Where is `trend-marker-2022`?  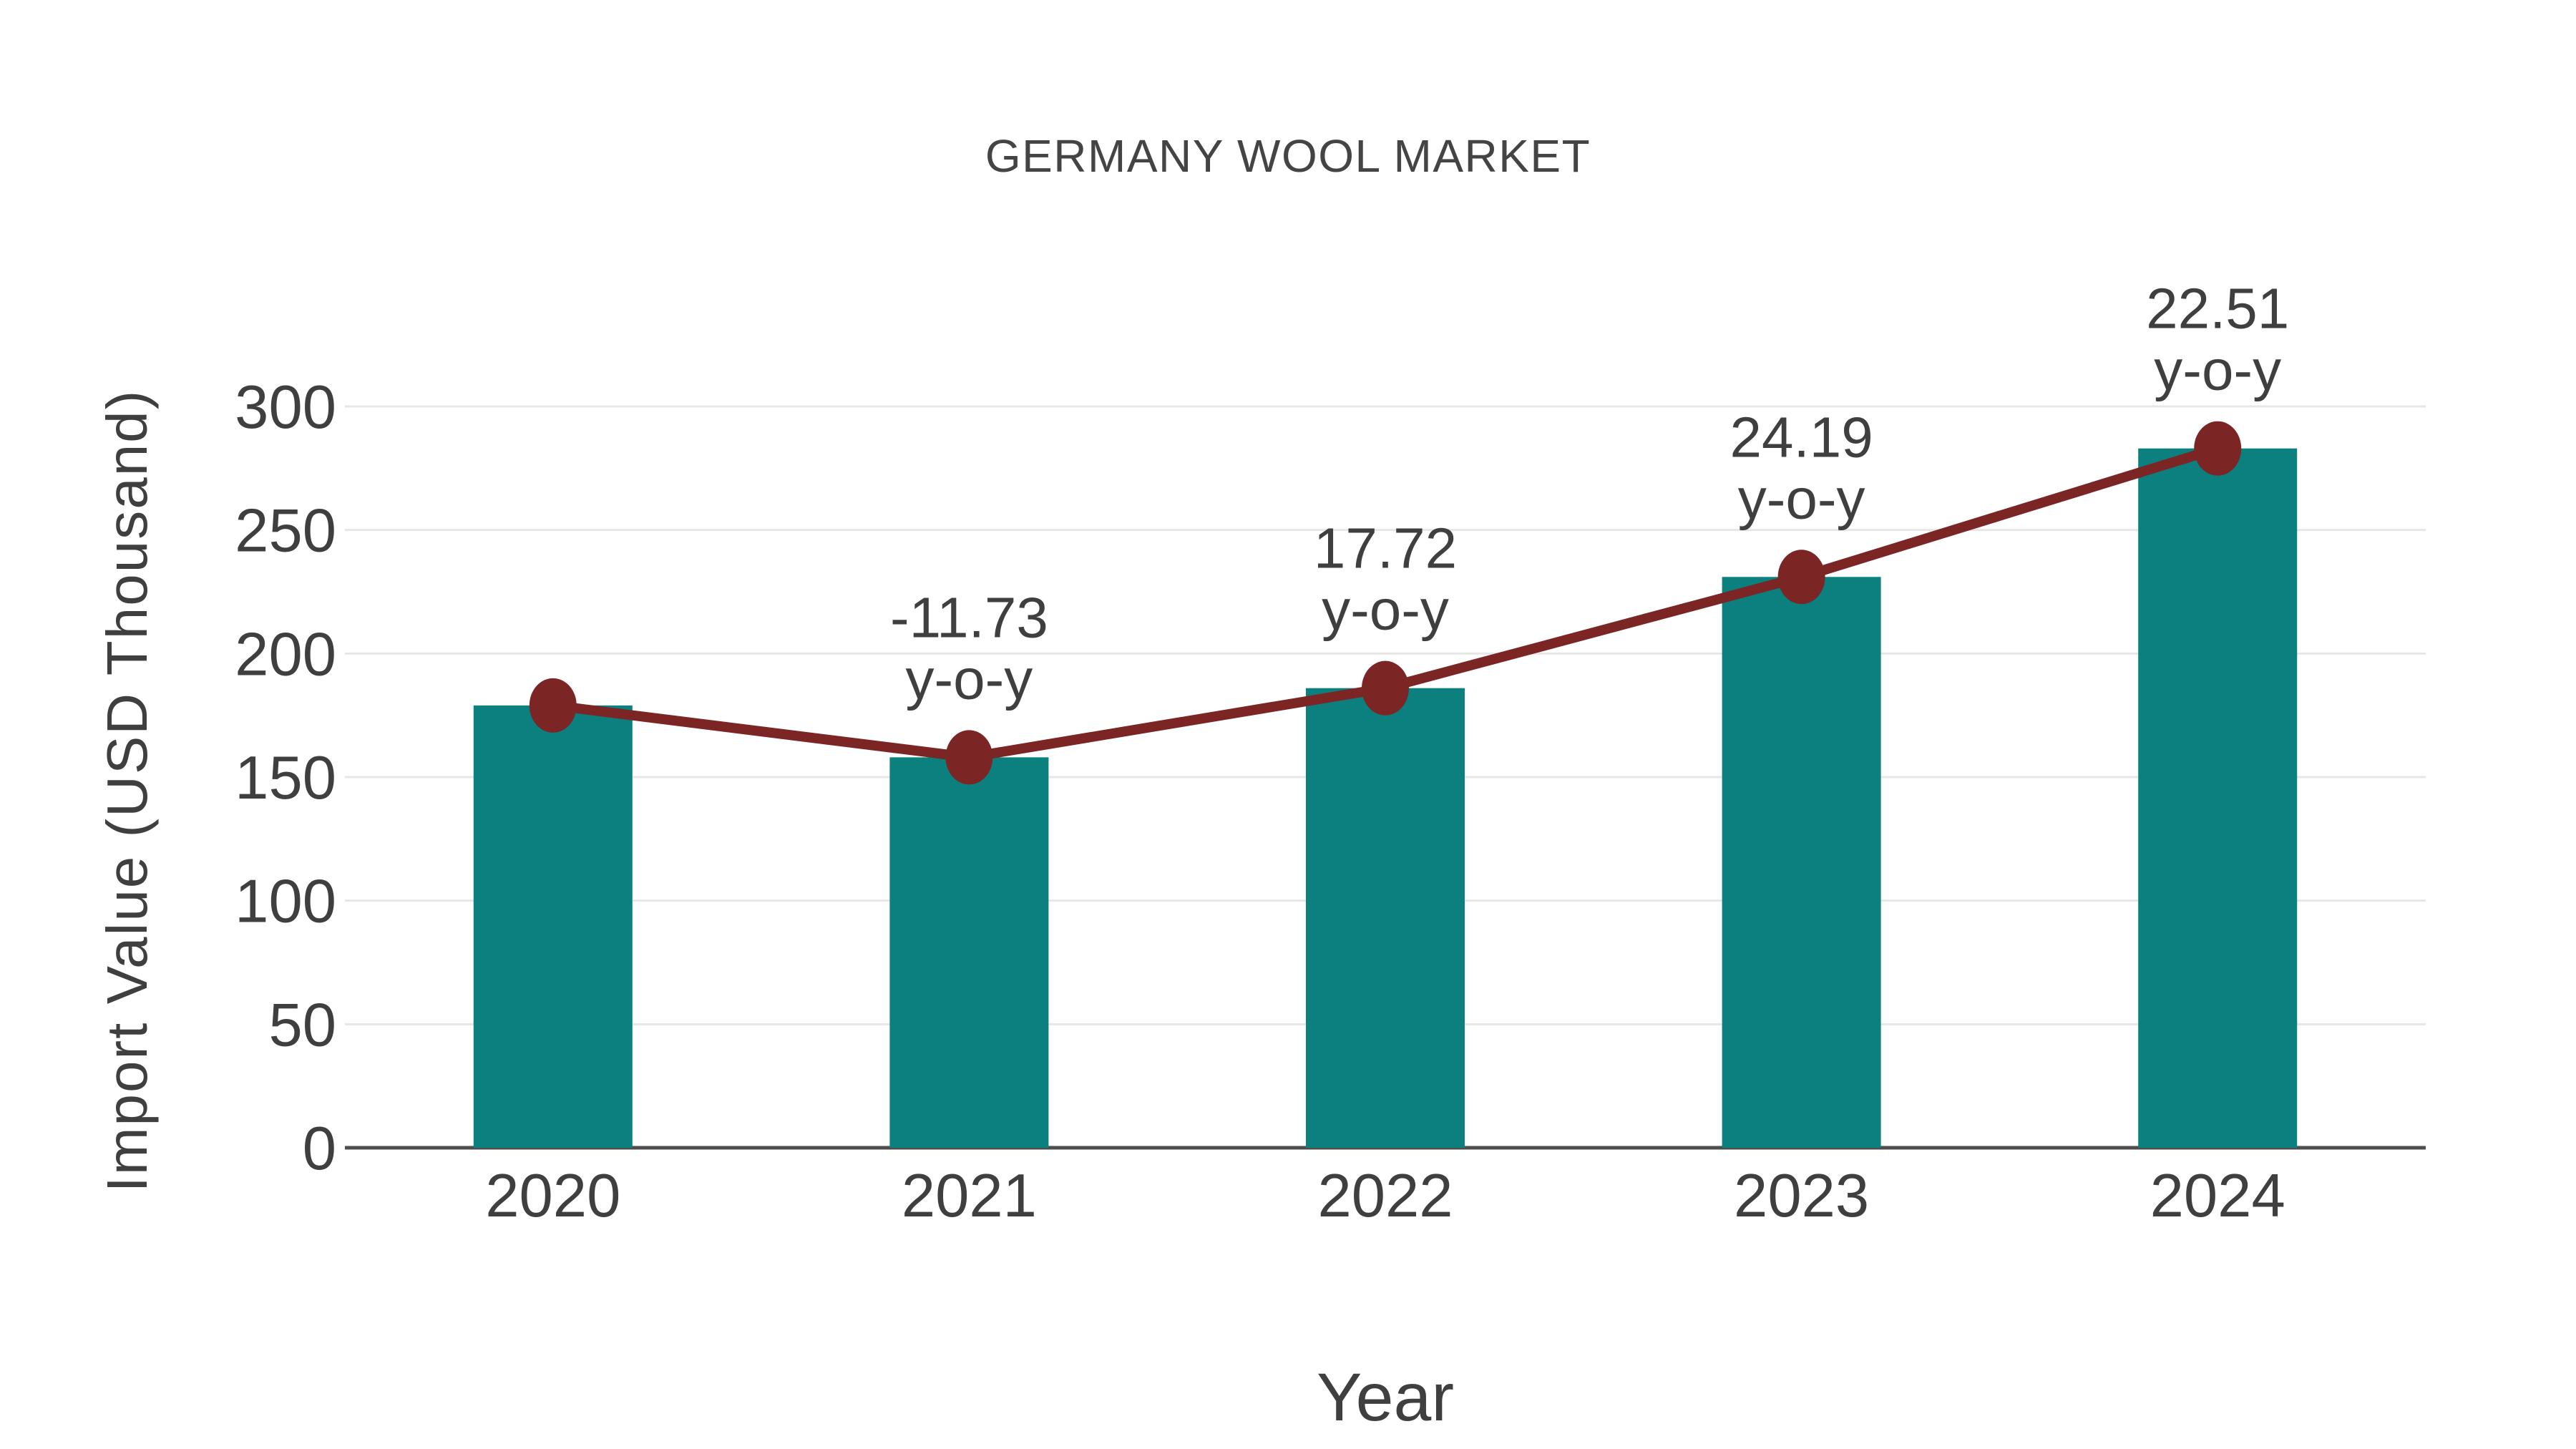 trend-marker-2022 is located at coordinates (1385, 688).